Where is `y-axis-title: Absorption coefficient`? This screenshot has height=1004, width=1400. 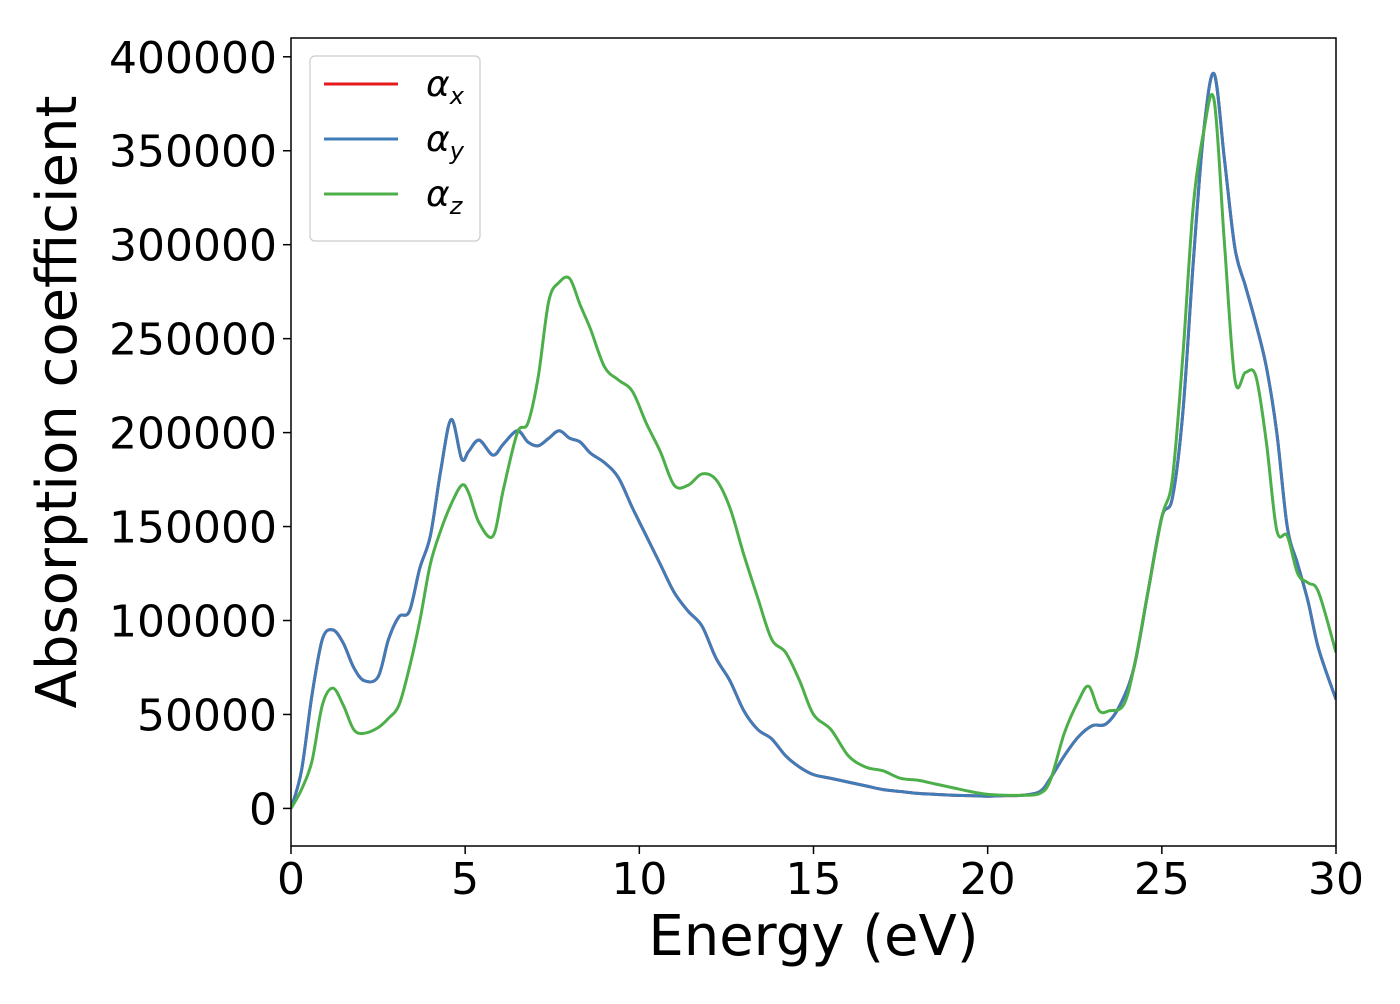
y-axis-title: Absorption coefficient is located at coordinates (57, 402).